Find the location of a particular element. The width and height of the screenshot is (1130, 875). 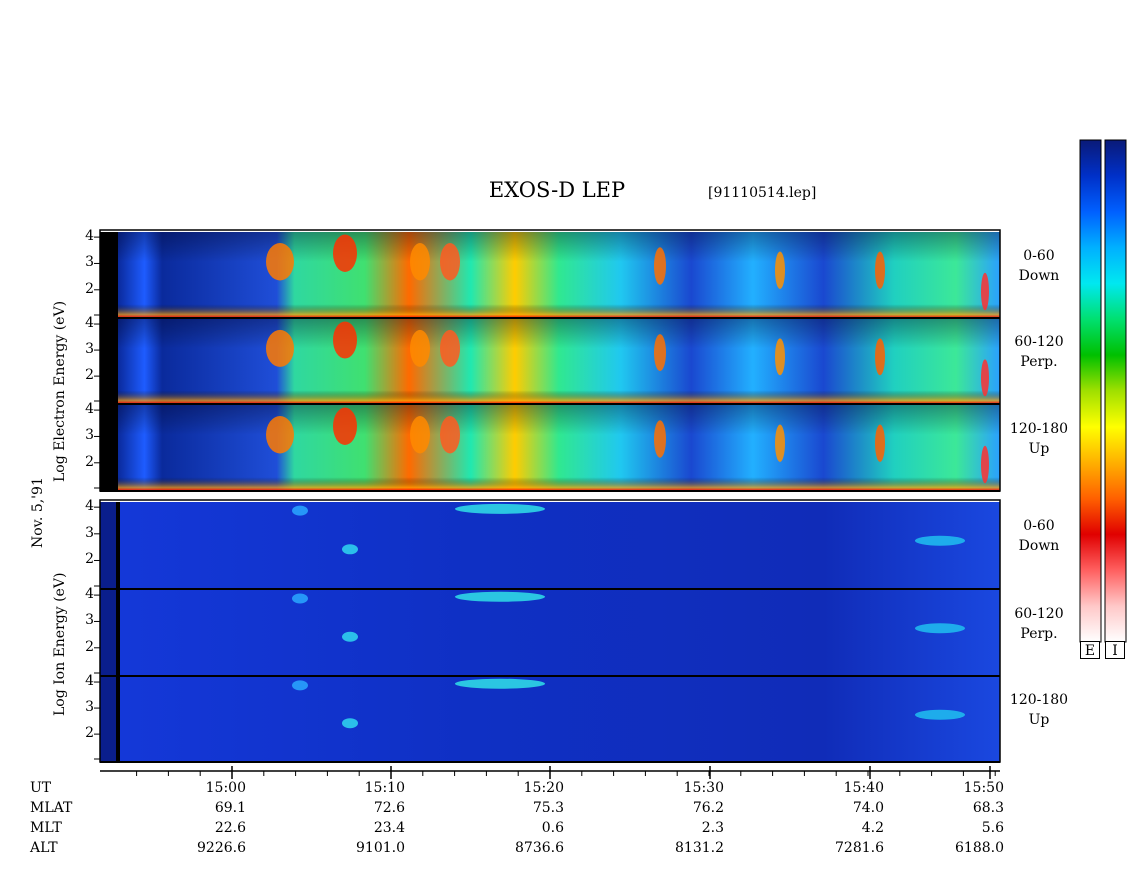

row-value: 9101.0 is located at coordinates (380, 848).